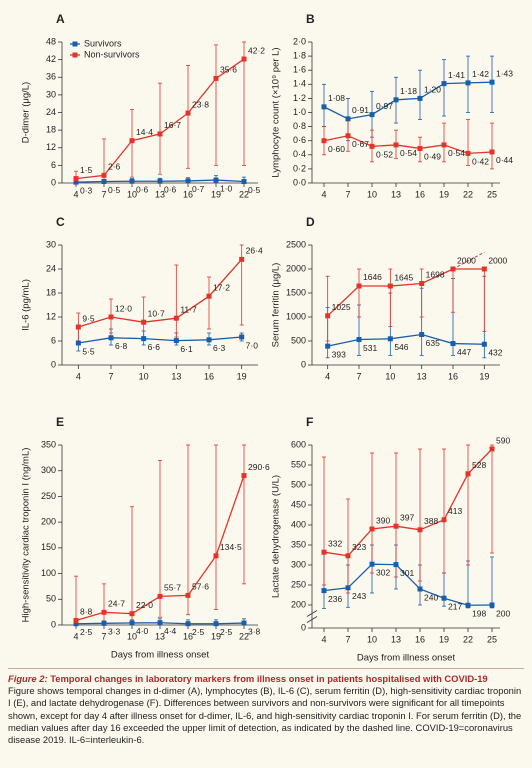  Describe the element at coordinates (384, 155) in the screenshot. I see `value-label: 0·52` at that location.